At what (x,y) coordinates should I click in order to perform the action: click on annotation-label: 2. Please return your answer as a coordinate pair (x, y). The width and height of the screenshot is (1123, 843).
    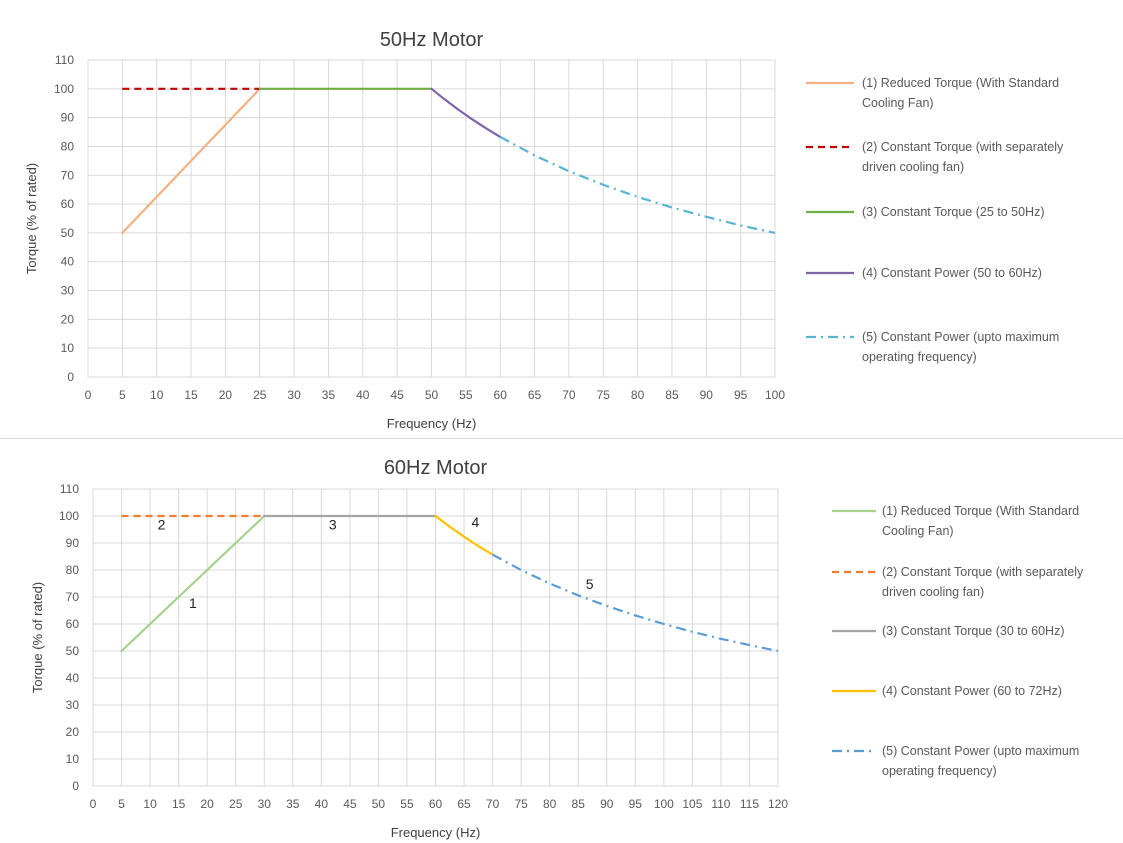
    Looking at the image, I should click on (162, 525).